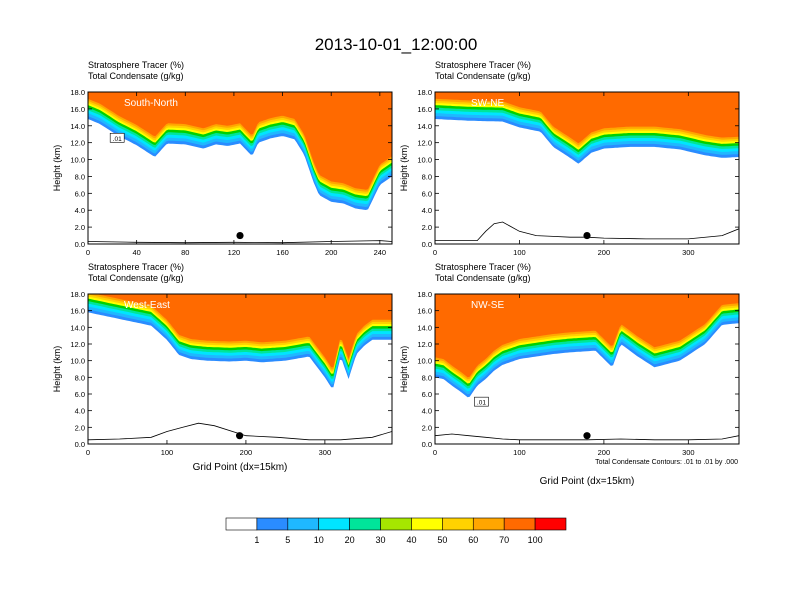 The height and width of the screenshot is (612, 792). I want to click on figure-title: 2013-10-01_12:00:00, so click(396, 44).